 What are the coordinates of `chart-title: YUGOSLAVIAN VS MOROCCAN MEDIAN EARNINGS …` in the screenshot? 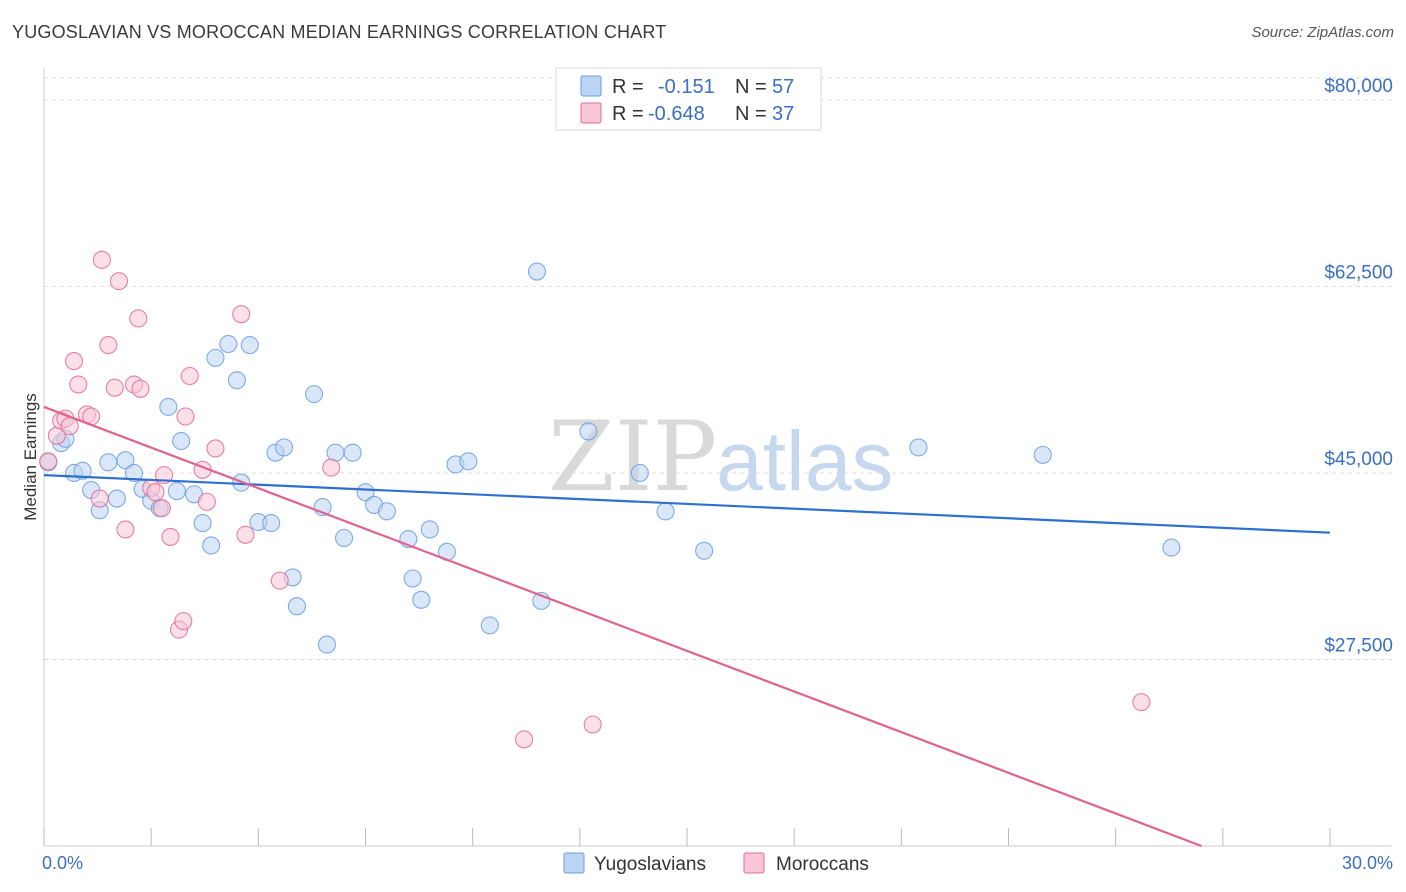 It's located at (339, 32).